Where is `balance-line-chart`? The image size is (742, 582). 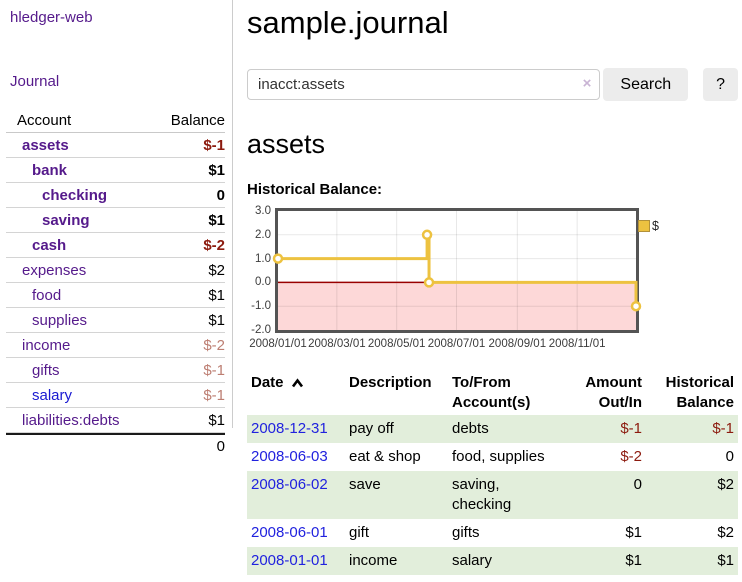
balance-line-chart is located at coordinates (457, 270).